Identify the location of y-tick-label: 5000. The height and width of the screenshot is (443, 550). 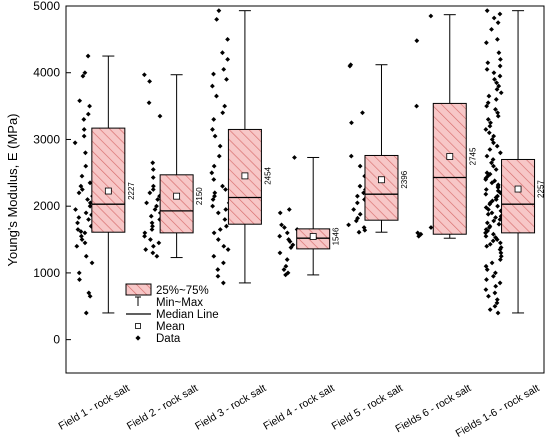
(46, 6).